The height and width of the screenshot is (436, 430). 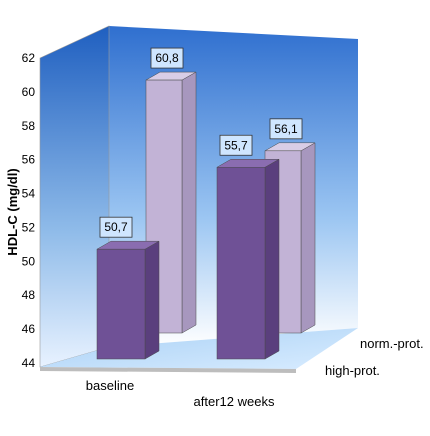 What do you see at coordinates (374, 357) in the screenshot?
I see `series-axis-labels: norm.-prot. high-prot.` at bounding box center [374, 357].